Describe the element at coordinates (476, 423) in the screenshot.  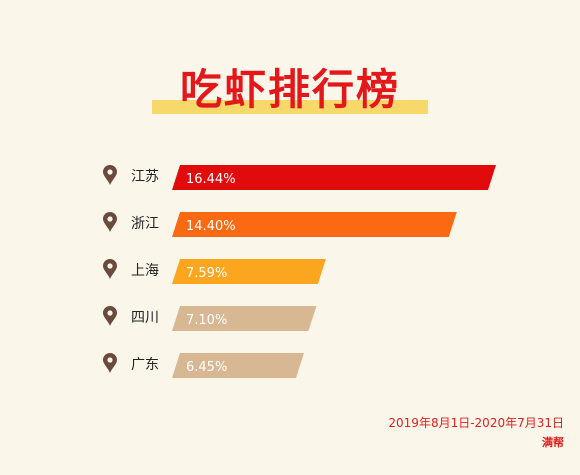
I see `date-range: 2019年8月1日-2020年7月31日` at that location.